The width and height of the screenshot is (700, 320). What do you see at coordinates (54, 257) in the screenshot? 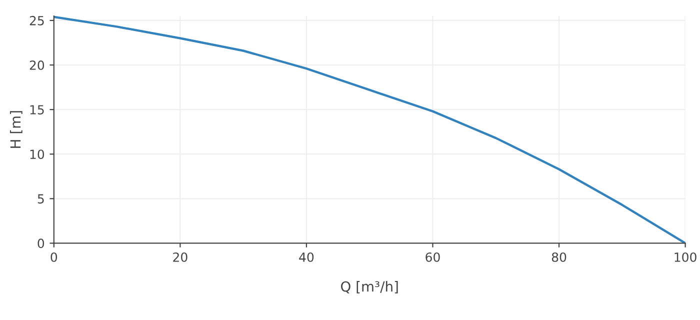
I see `x-tick-label: 0` at bounding box center [54, 257].